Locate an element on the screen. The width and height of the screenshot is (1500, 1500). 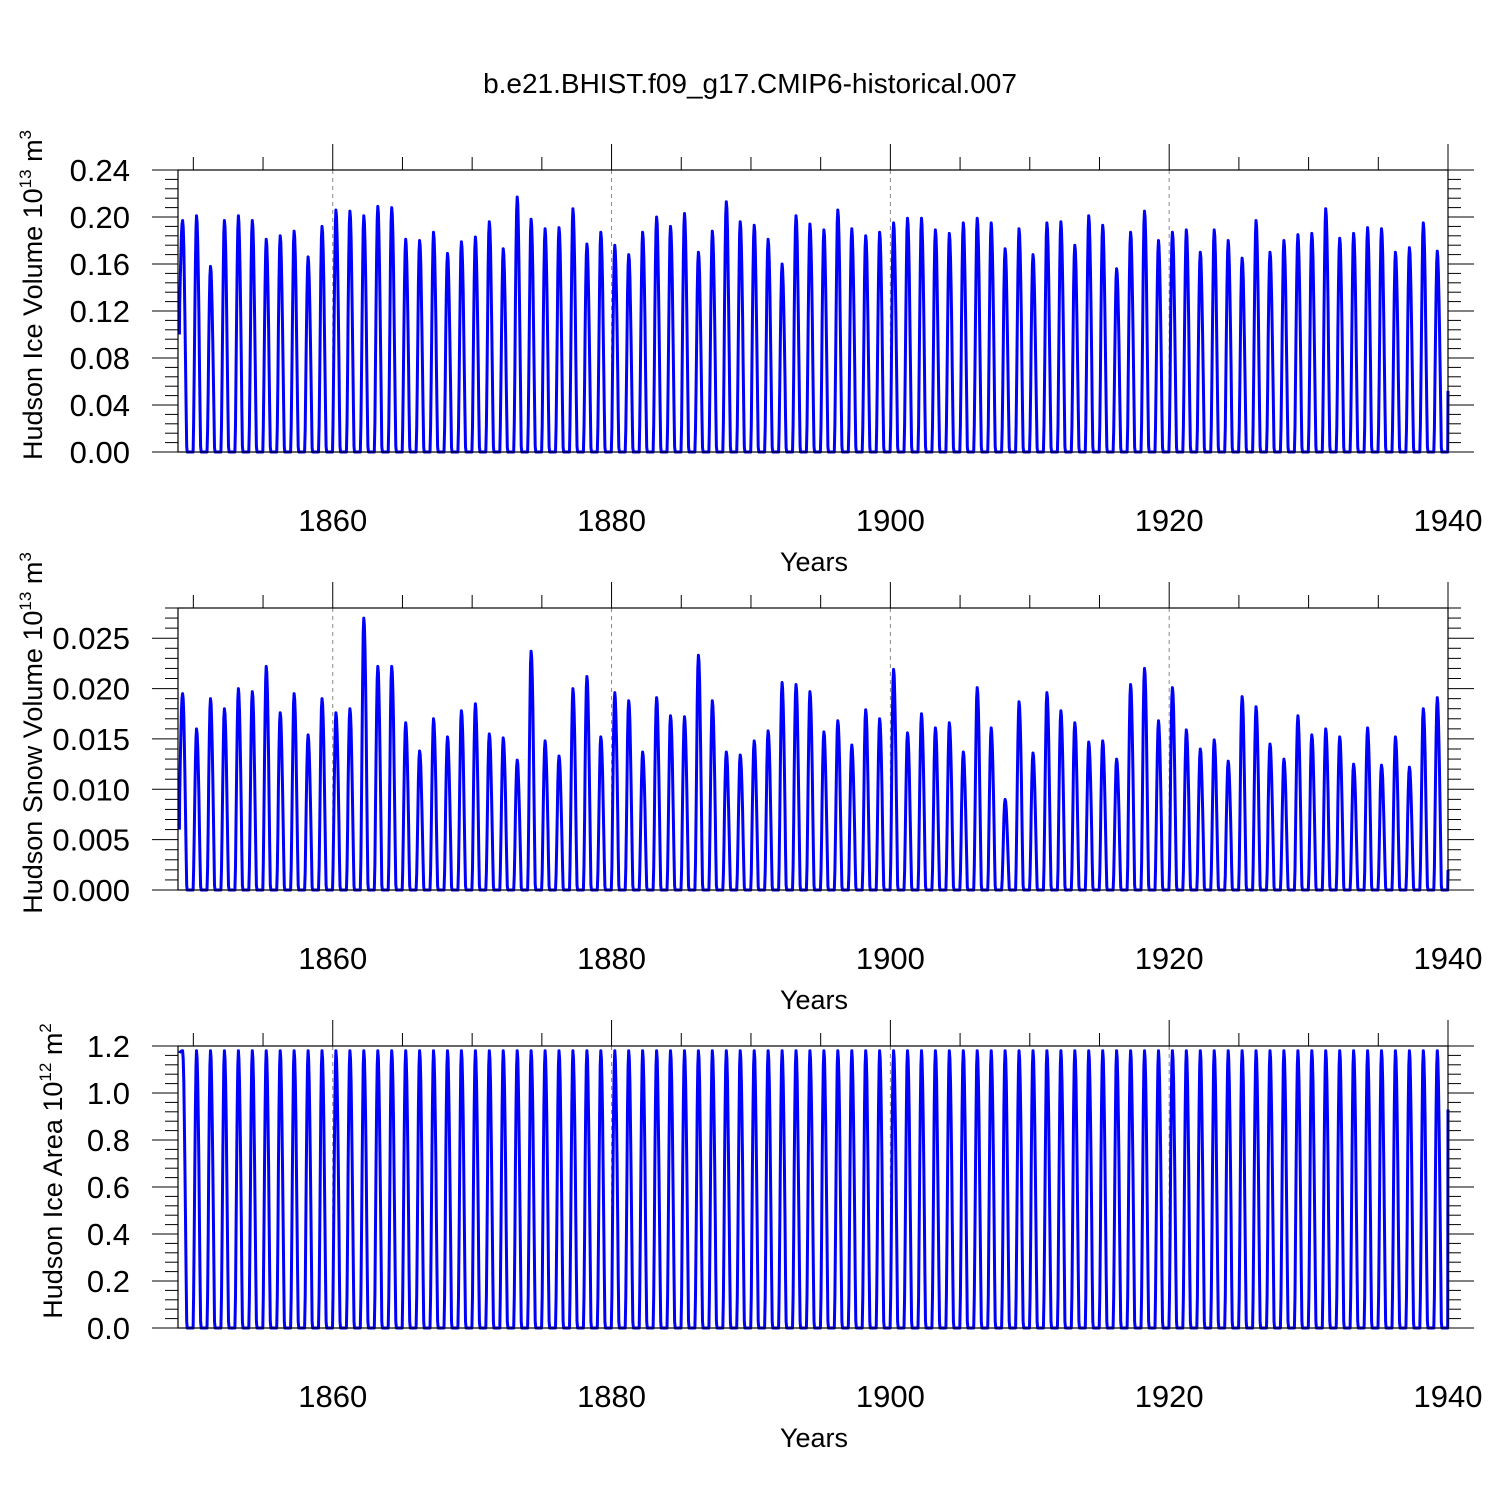
y-tick-label: 0.010 is located at coordinates (91, 789).